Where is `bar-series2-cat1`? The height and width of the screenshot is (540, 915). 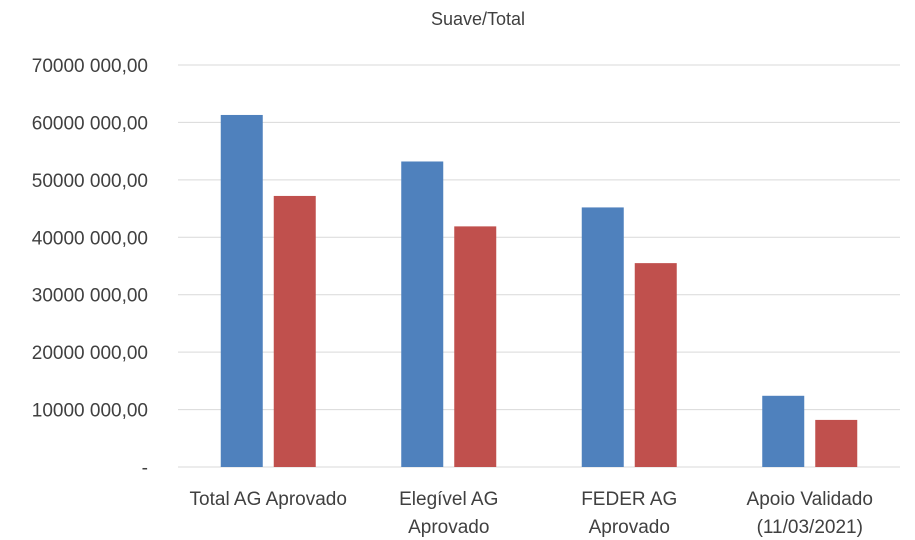
bar-series2-cat1 is located at coordinates (294, 331).